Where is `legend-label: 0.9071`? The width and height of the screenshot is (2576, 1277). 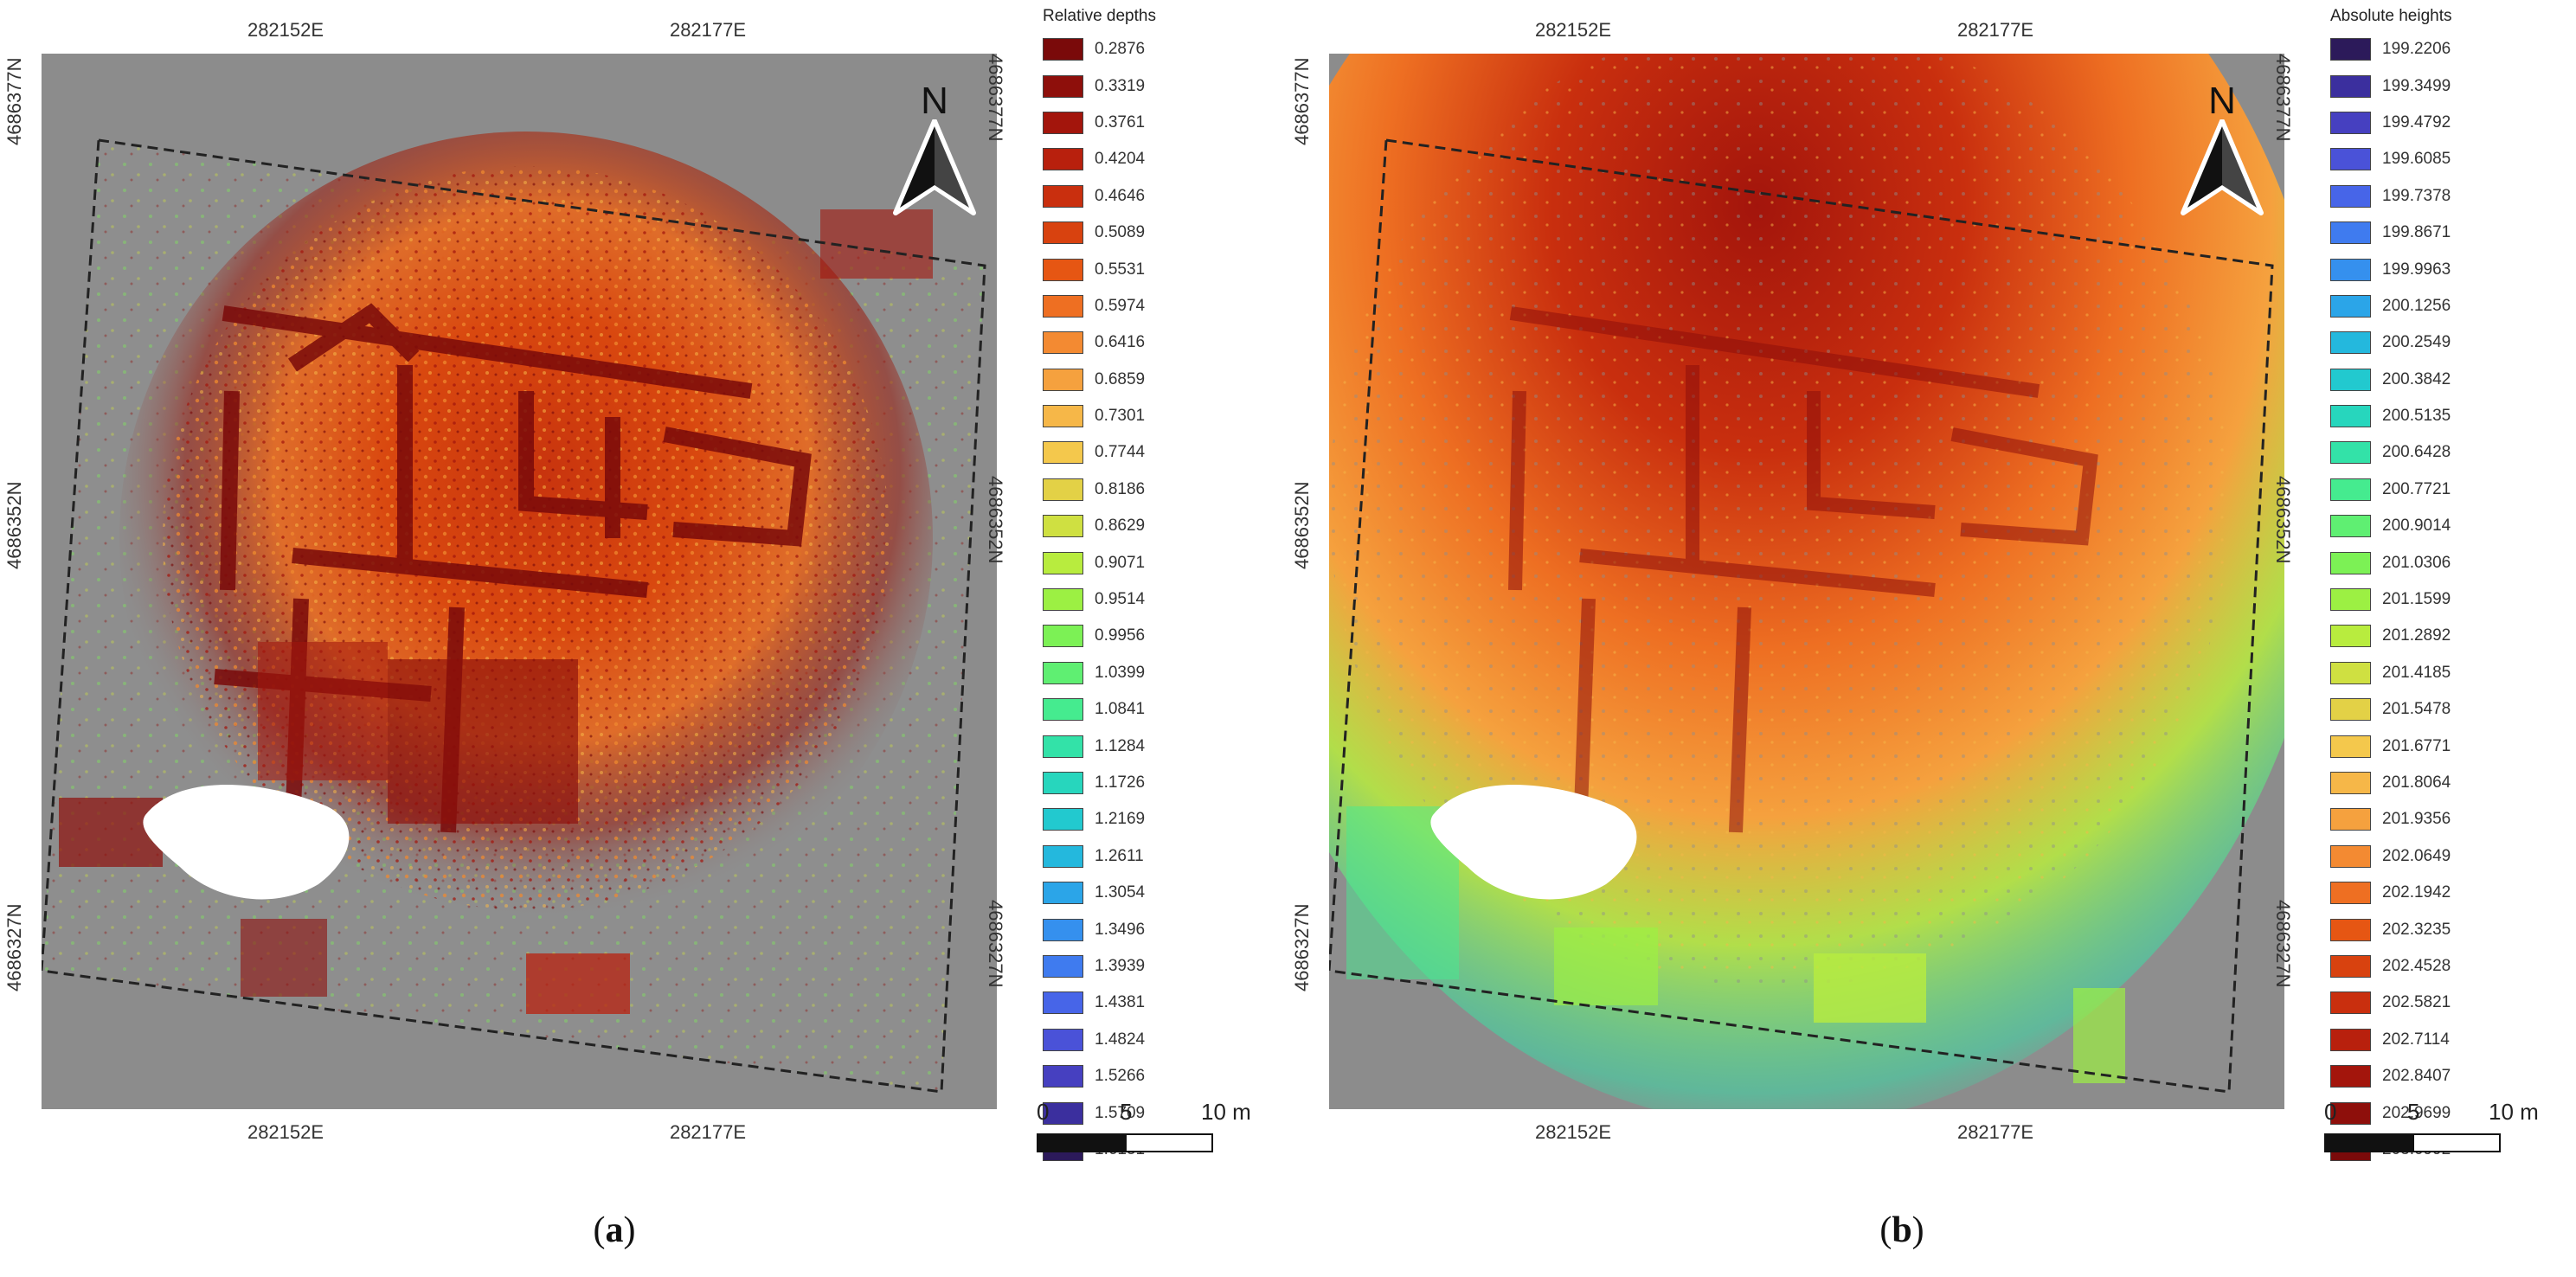
legend-label: 0.9071 is located at coordinates (1120, 562).